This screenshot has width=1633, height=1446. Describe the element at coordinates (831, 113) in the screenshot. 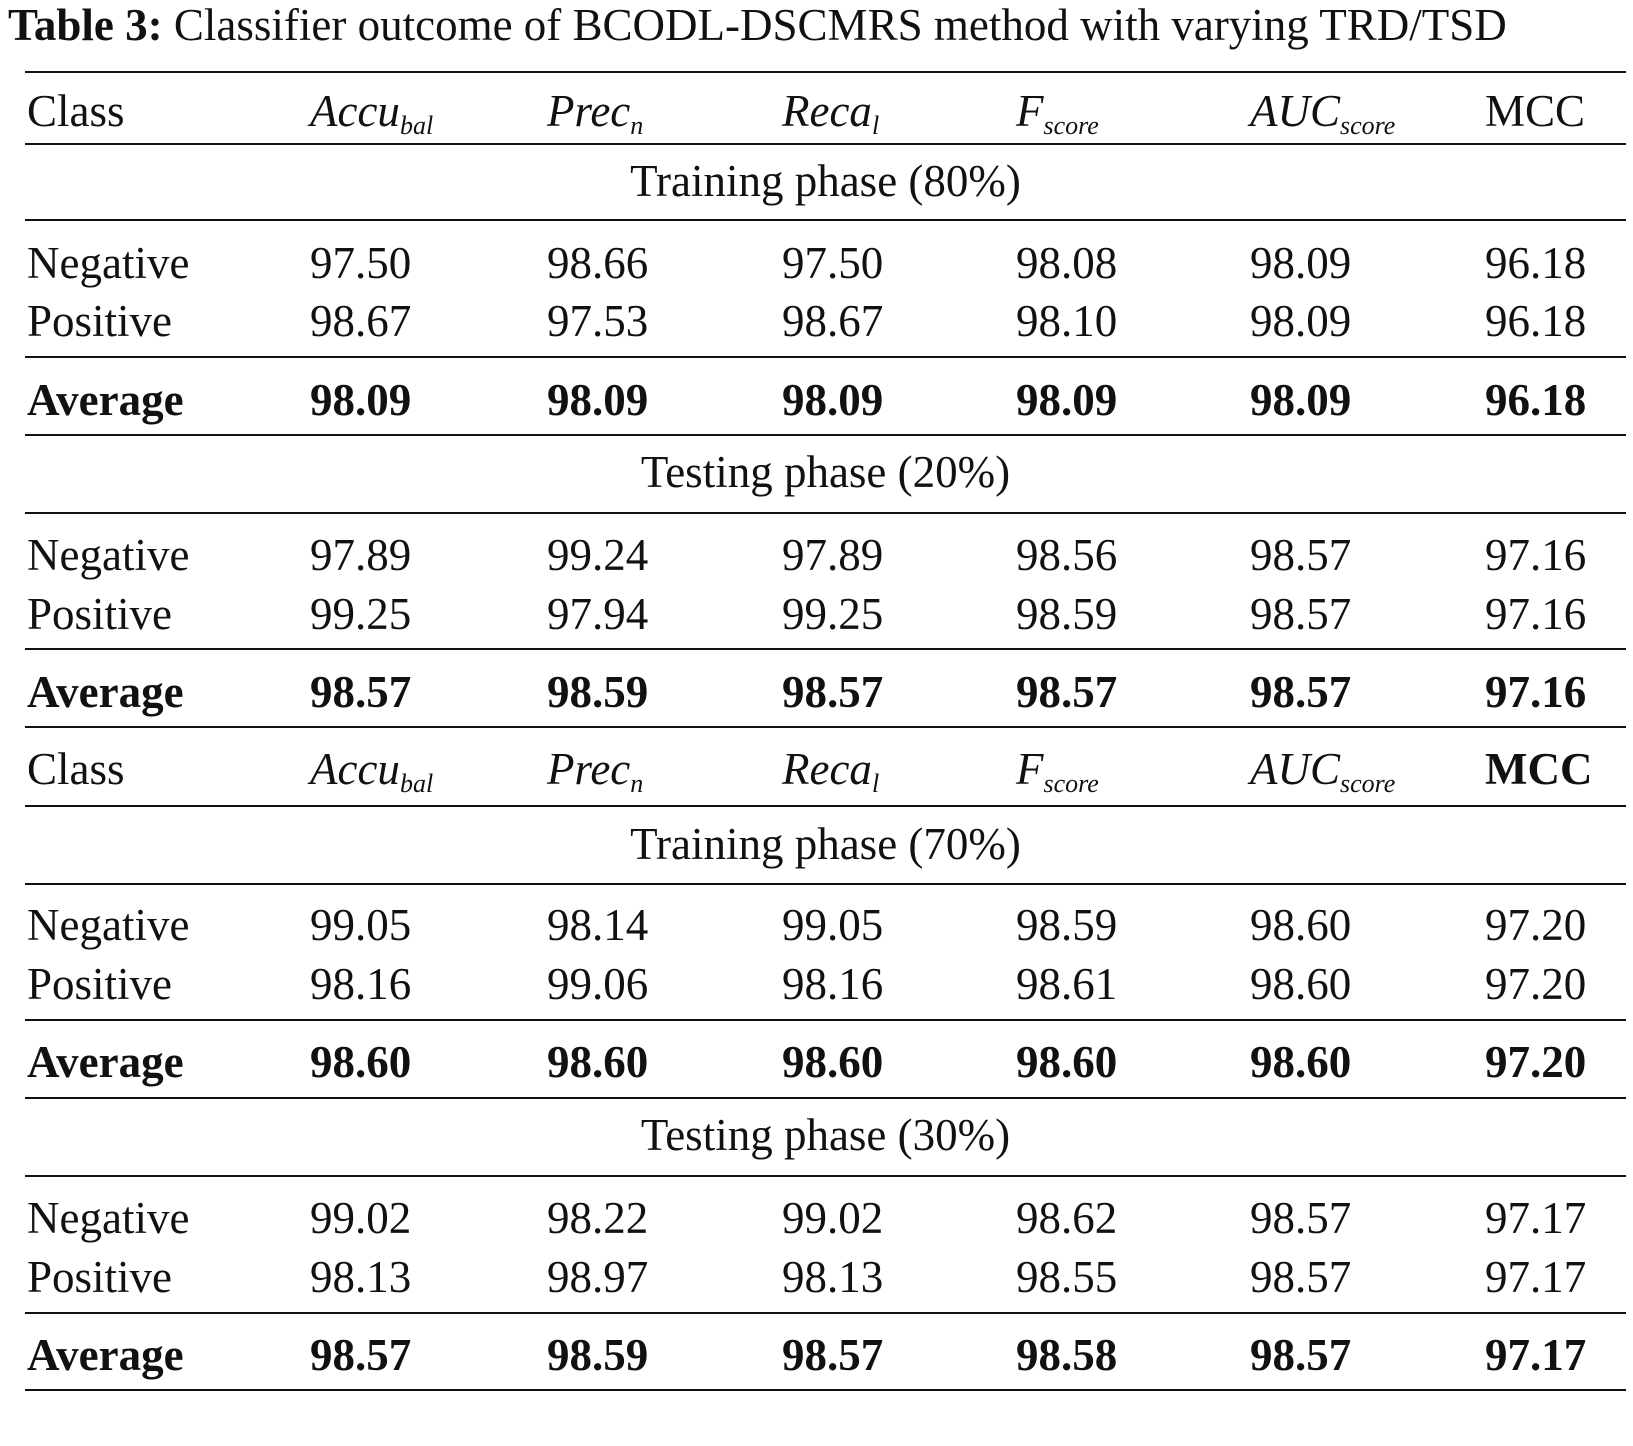

I see `header-reca: Recal` at that location.